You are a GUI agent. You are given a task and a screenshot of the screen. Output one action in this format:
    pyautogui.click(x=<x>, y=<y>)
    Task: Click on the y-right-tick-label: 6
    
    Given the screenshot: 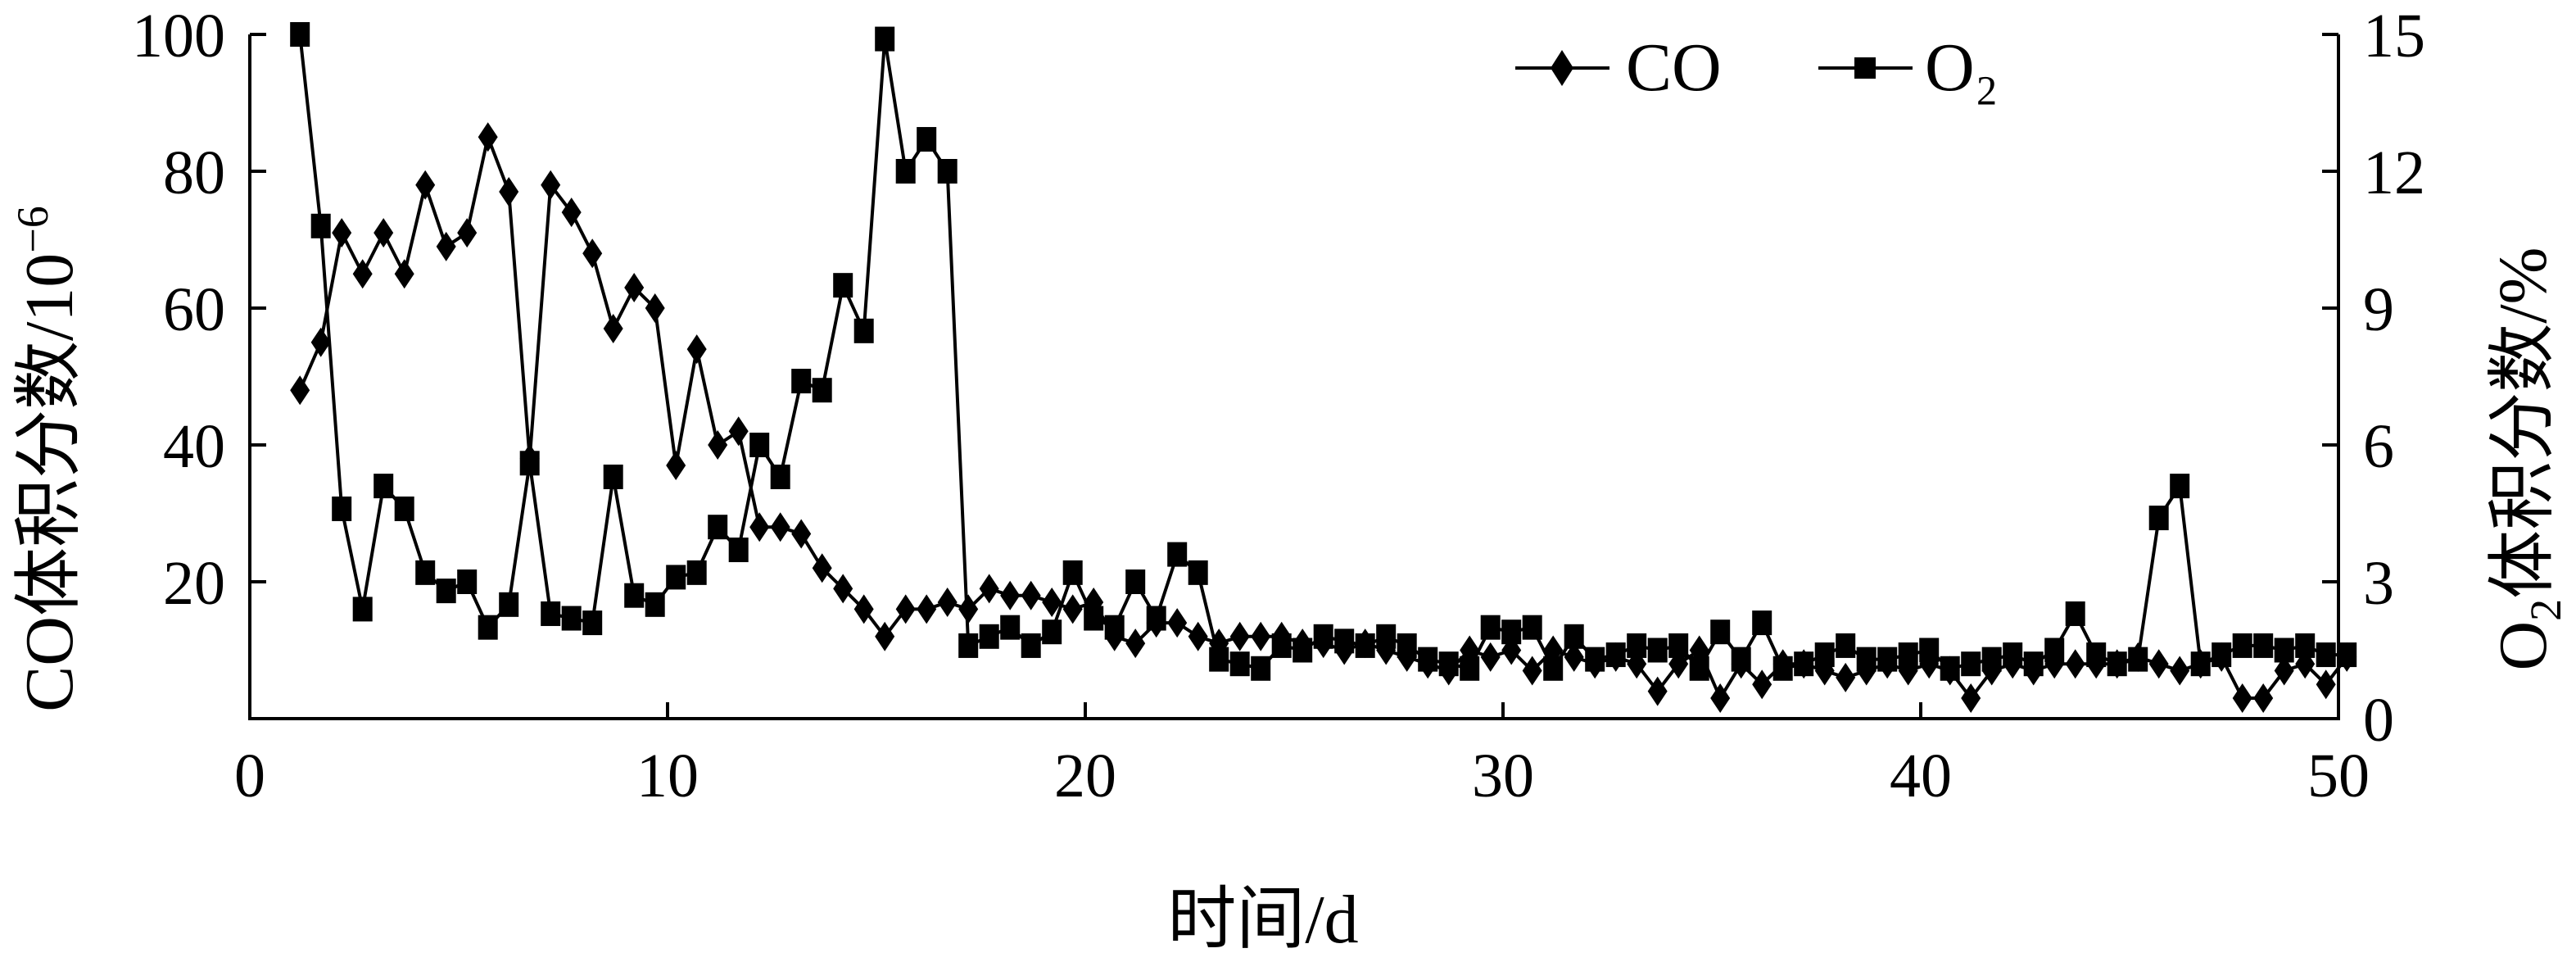 What is the action you would take?
    pyautogui.click(x=2378, y=446)
    